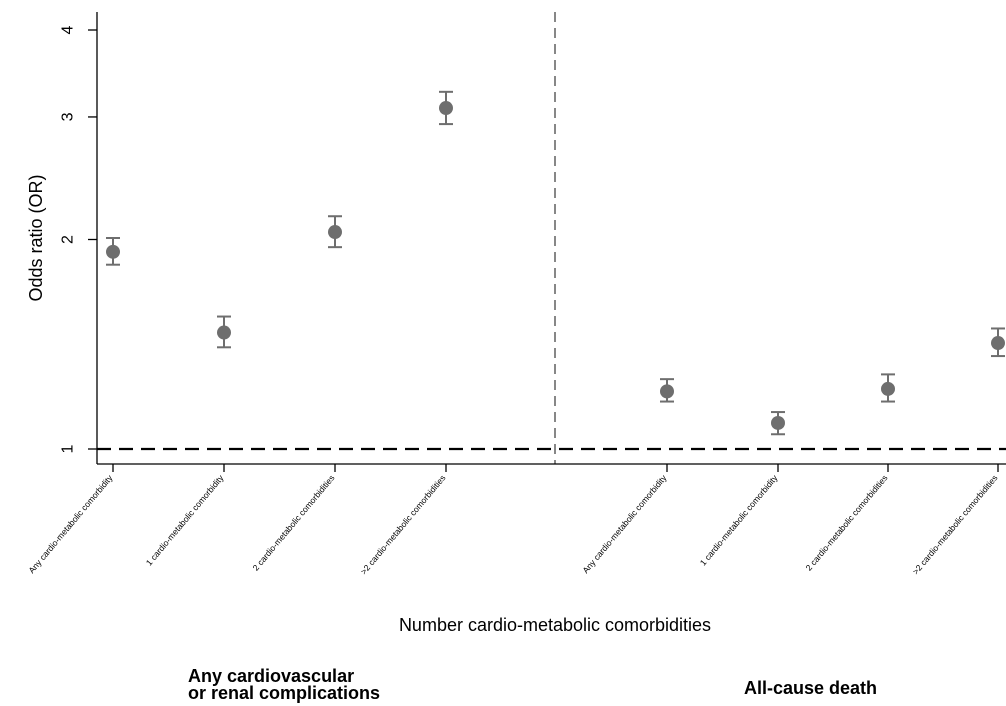 The width and height of the screenshot is (1006, 706). What do you see at coordinates (68, 116) in the screenshot?
I see `y-tick-label: 3` at bounding box center [68, 116].